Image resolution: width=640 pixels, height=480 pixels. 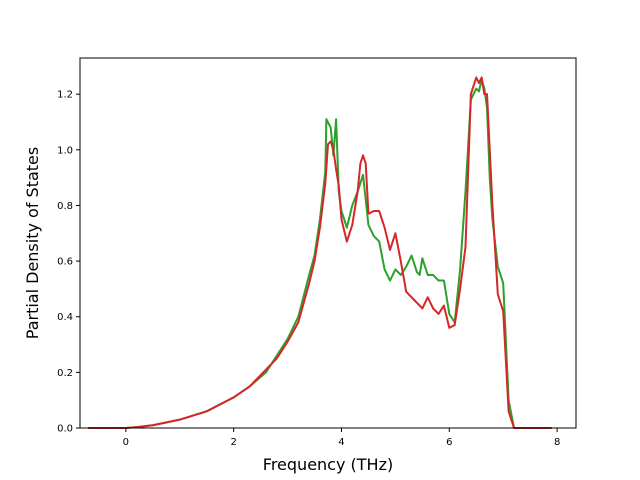 What do you see at coordinates (65, 206) in the screenshot?
I see `y-tick-label: 0.8` at bounding box center [65, 206].